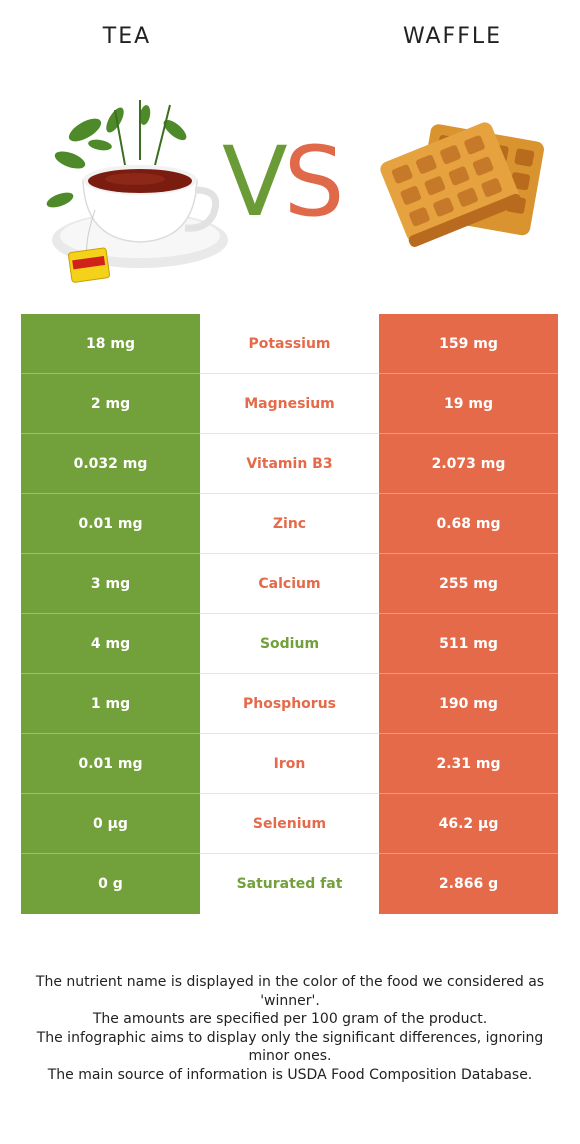  I want to click on tea-value: 18 mg, so click(110, 344).